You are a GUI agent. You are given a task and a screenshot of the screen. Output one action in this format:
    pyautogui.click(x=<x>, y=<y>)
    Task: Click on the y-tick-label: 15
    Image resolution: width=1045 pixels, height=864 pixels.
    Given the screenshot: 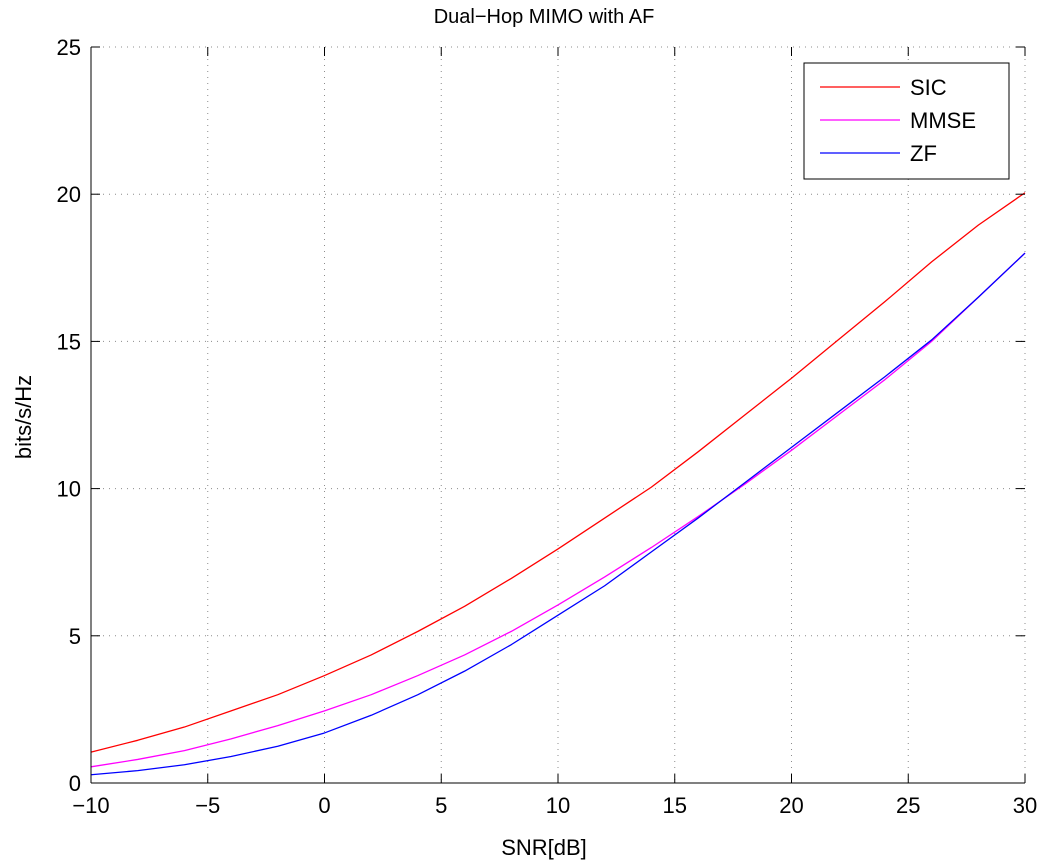 What is the action you would take?
    pyautogui.click(x=69, y=341)
    